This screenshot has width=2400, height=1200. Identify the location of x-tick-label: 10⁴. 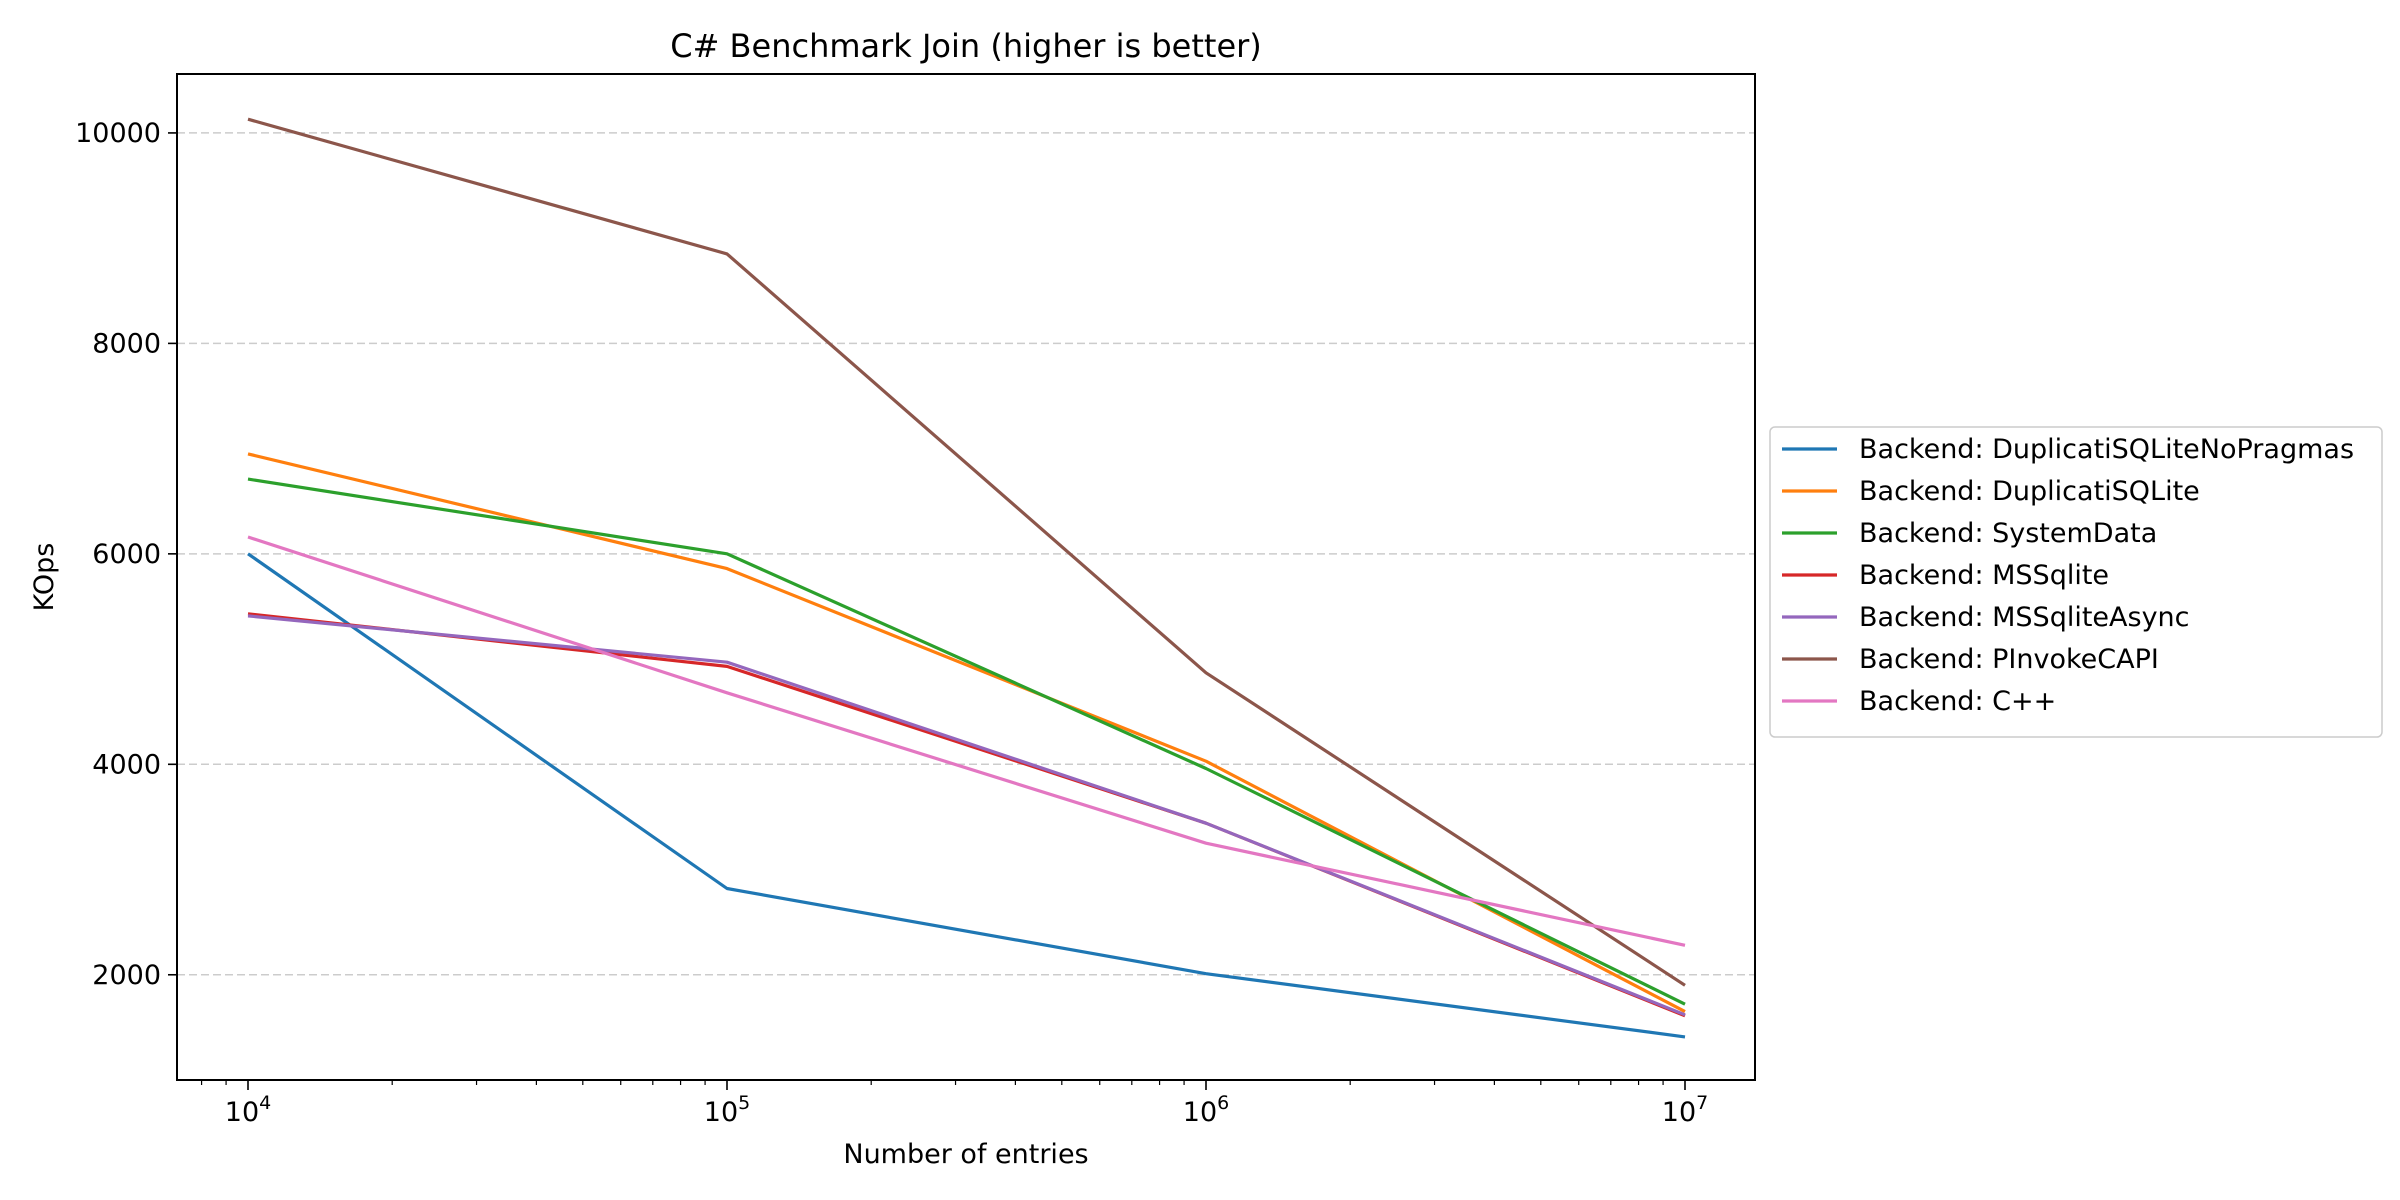
(248, 1110).